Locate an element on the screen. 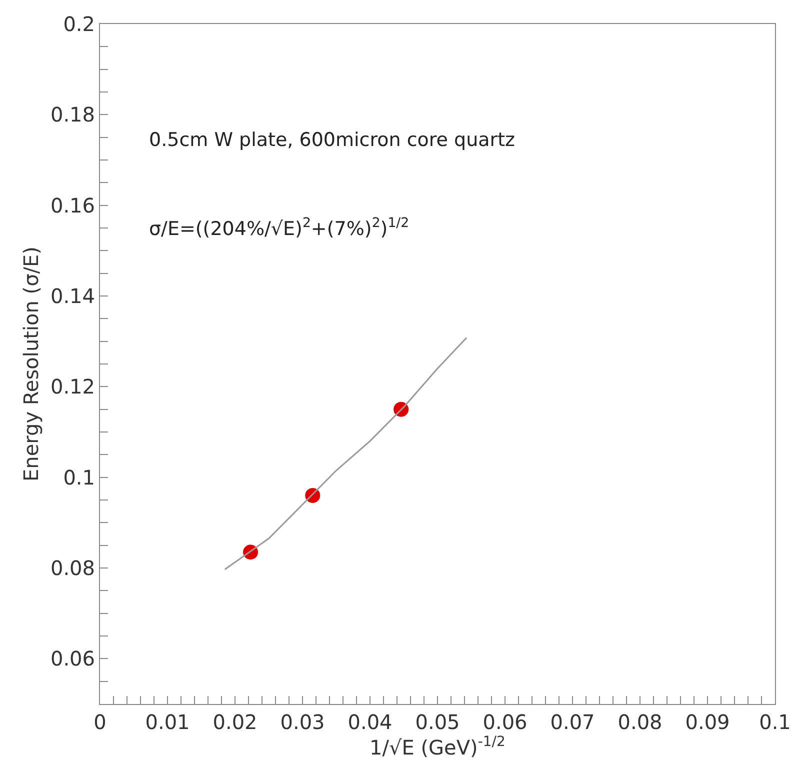 The height and width of the screenshot is (784, 803). x-tick-label: 0.09 is located at coordinates (707, 722).